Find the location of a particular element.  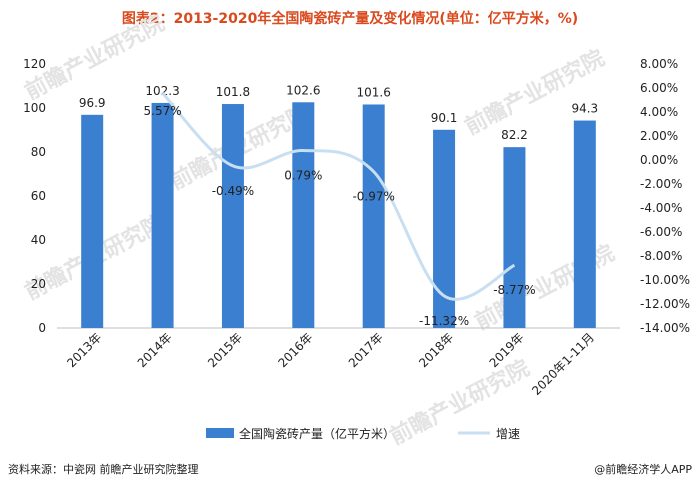

growth-value-label: 0.79% is located at coordinates (303, 176).